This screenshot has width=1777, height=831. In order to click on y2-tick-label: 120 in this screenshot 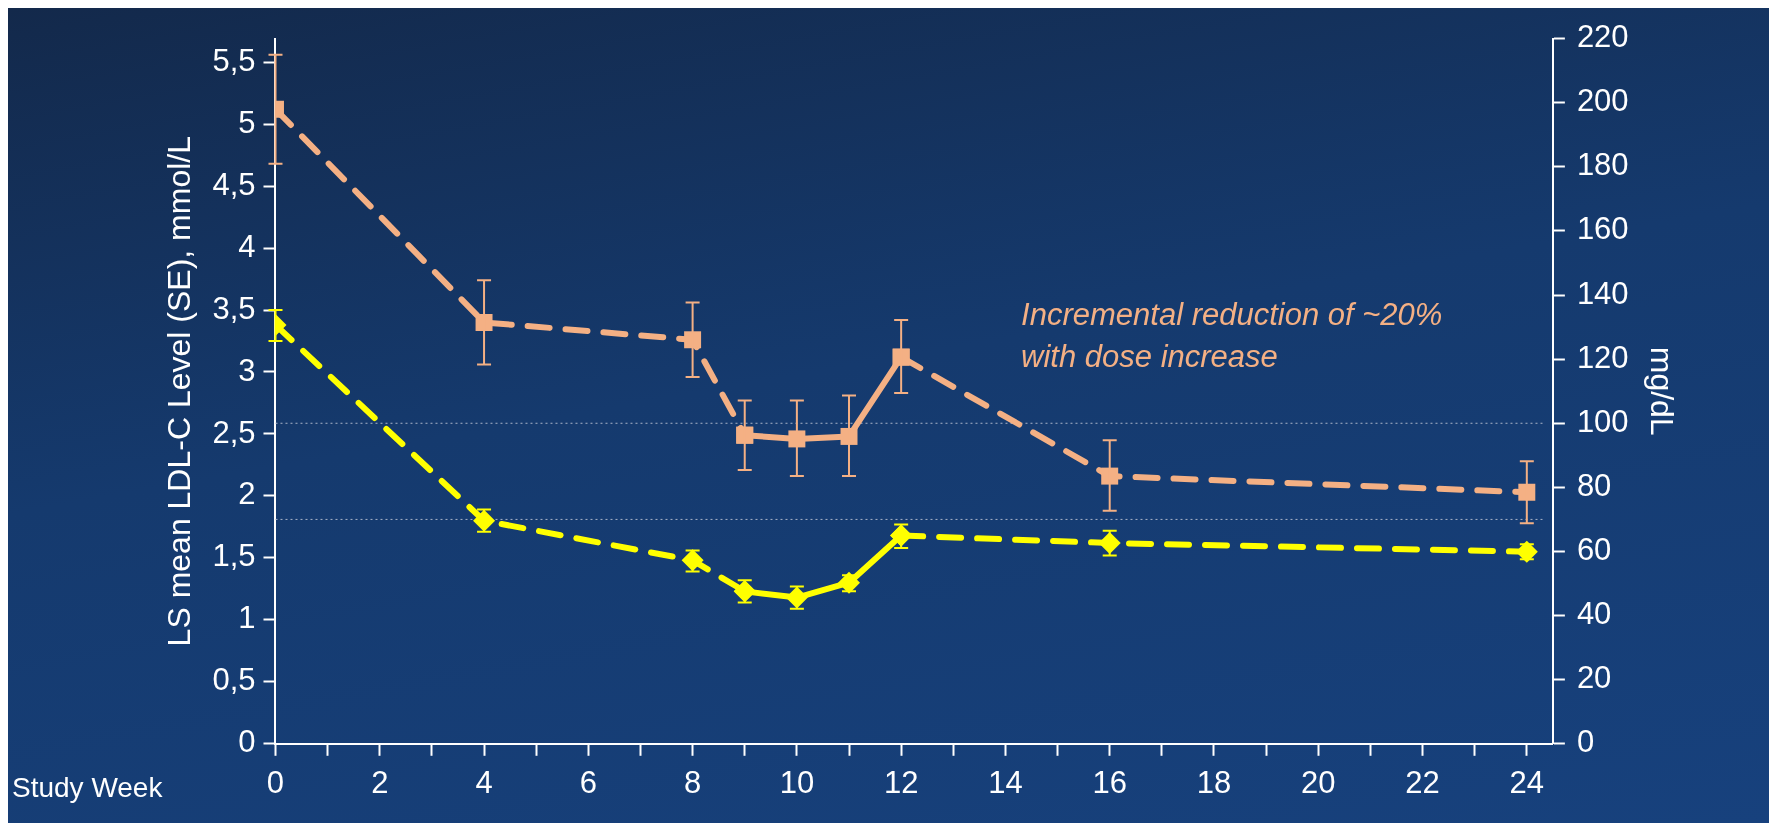, I will do `click(1602, 357)`.